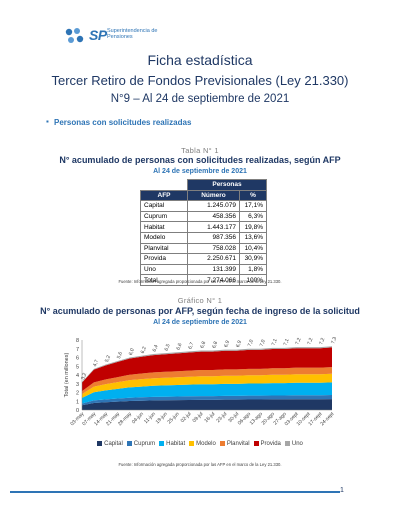 The height and width of the screenshot is (518, 400). I want to click on legend-item: Habitat, so click(172, 444).